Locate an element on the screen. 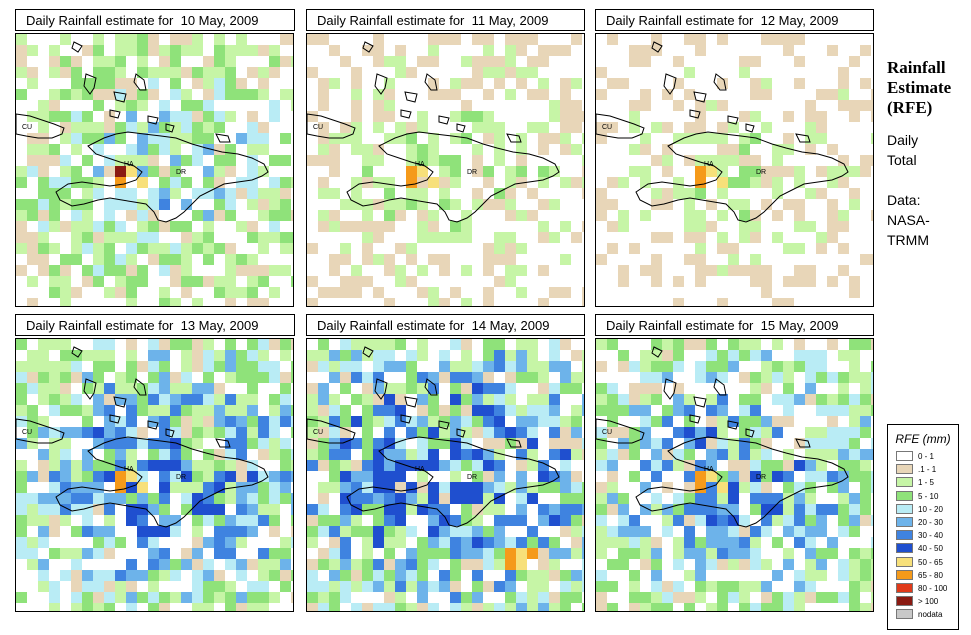 This screenshot has height=635, width=971. rainfall-cell-high is located at coordinates (700, 171).